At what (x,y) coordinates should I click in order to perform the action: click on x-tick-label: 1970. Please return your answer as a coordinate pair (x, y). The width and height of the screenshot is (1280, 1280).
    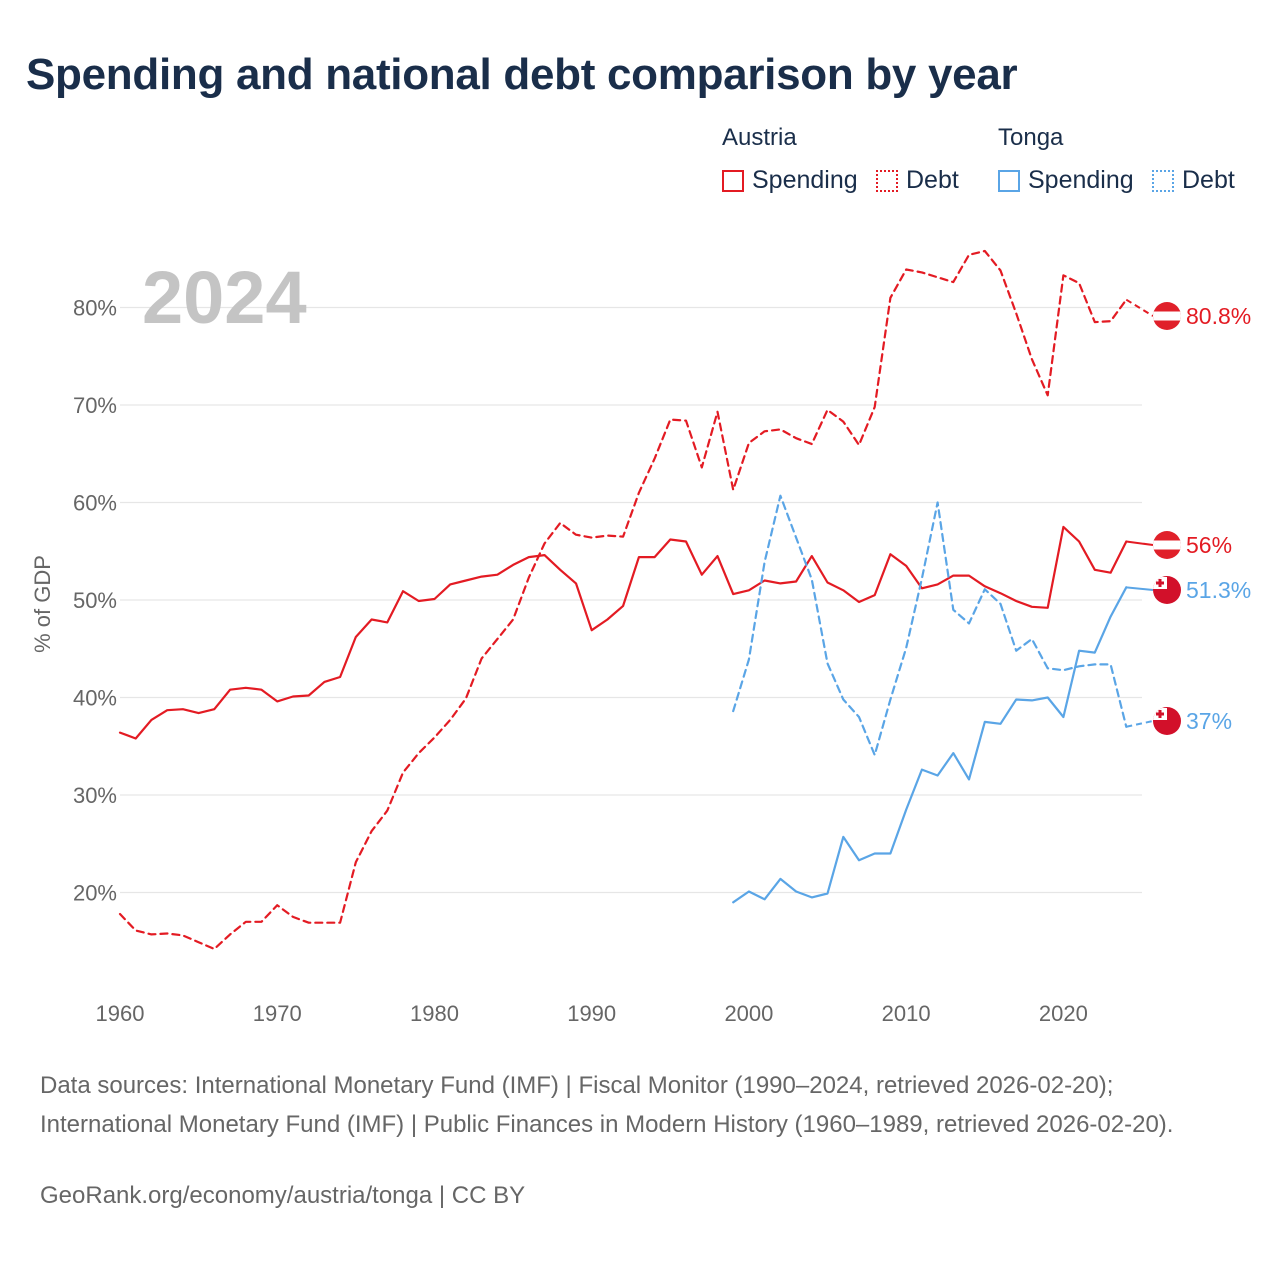
    Looking at the image, I should click on (277, 1013).